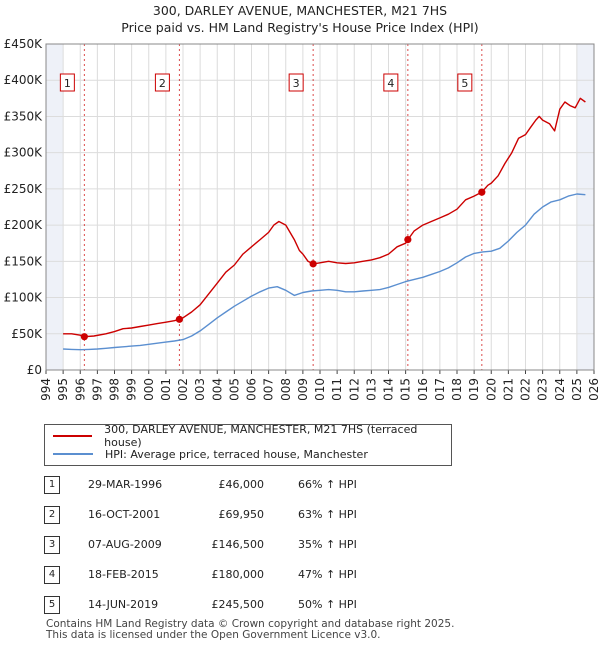  Describe the element at coordinates (123, 604) in the screenshot. I see `sale-date: 14-JUN-2019` at that location.